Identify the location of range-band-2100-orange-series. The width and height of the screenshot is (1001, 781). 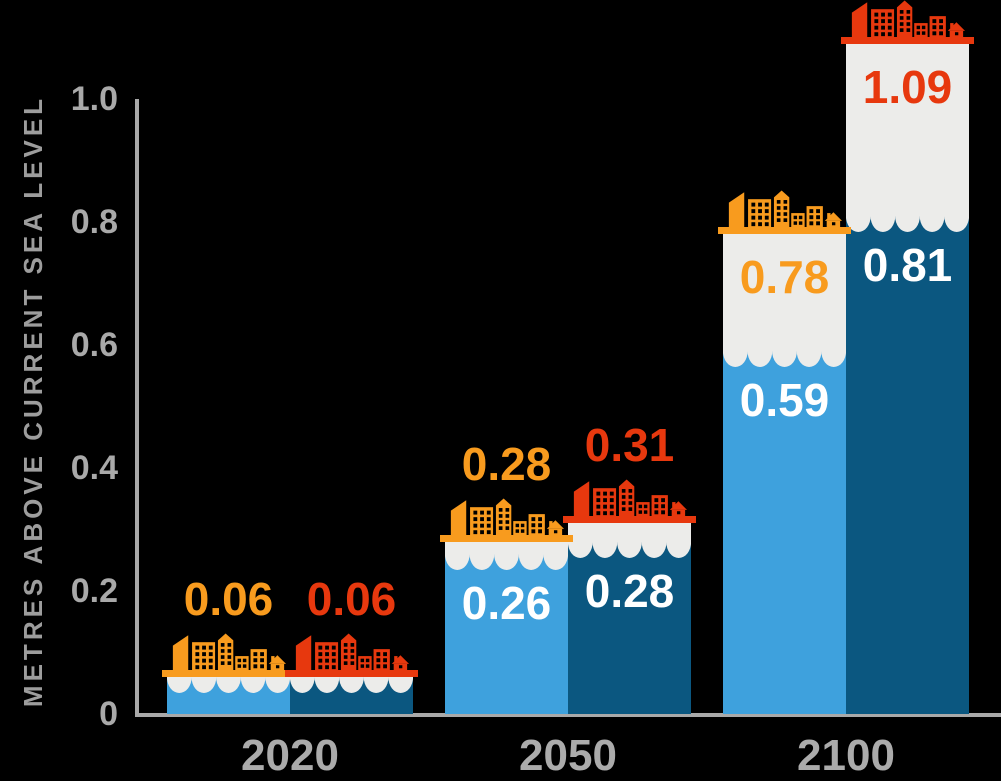
(784, 293).